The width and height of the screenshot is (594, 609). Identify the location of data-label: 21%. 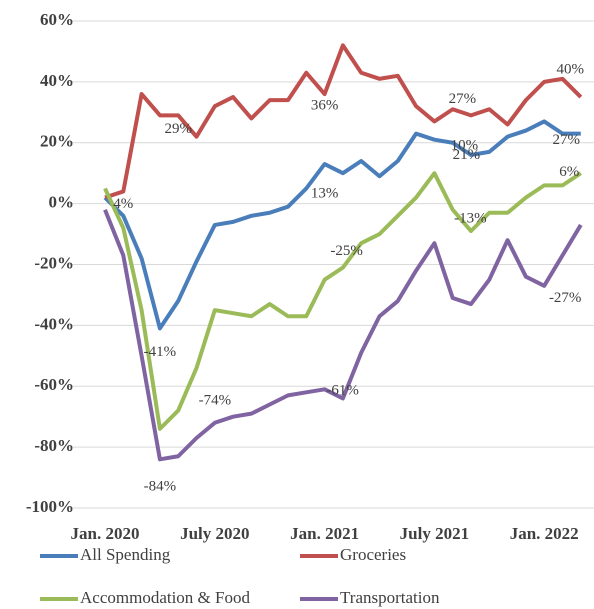
(467, 155).